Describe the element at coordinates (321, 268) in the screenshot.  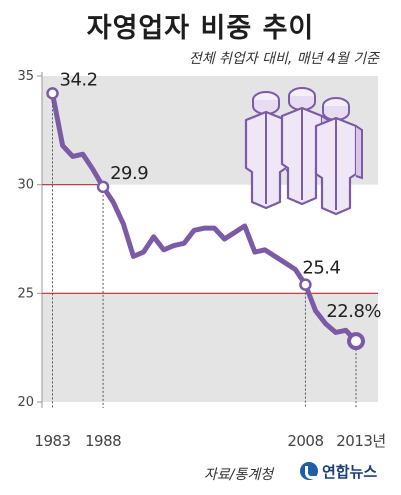
I see `data-label: 25.4` at that location.